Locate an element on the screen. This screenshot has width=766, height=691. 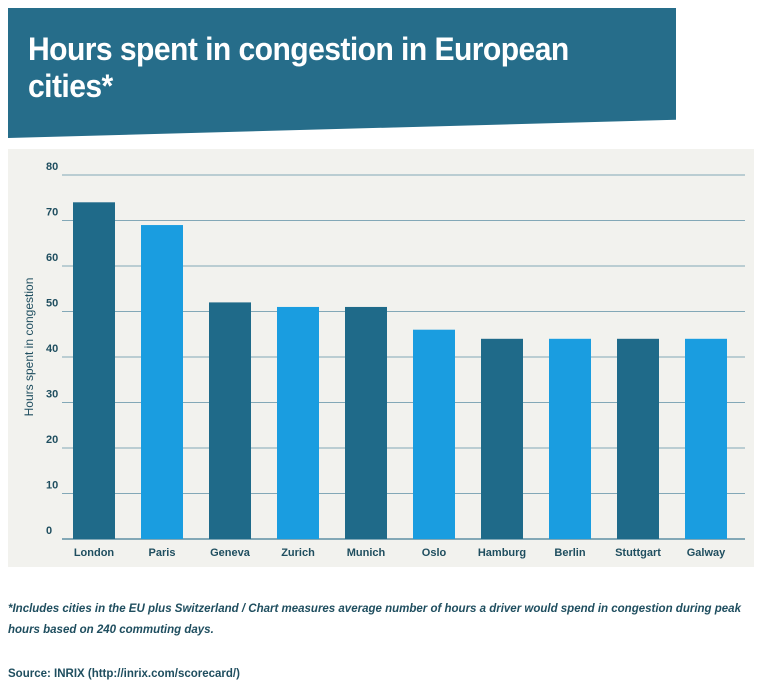
y-tick-label: 70 is located at coordinates (52, 213).